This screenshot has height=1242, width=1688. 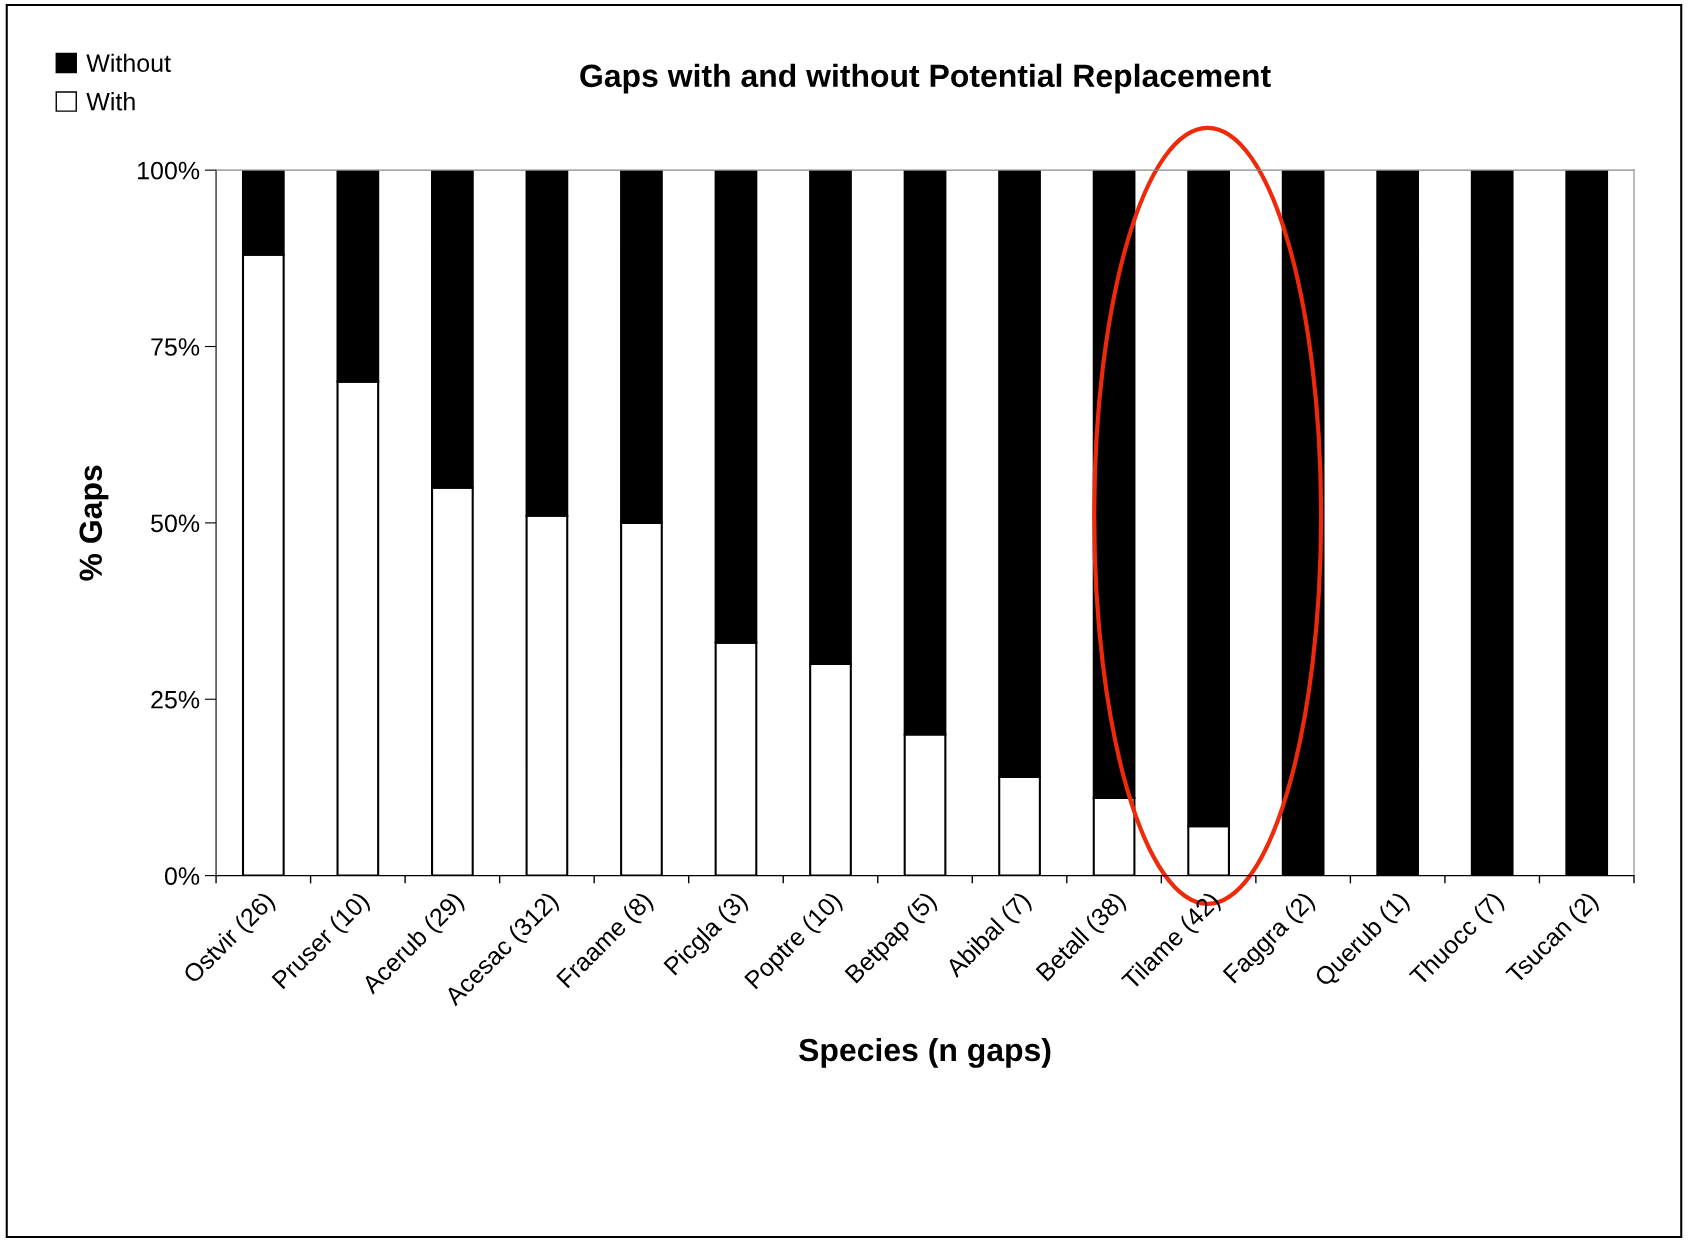 What do you see at coordinates (925, 78) in the screenshot?
I see `chart-title: Gaps with and without Potential Replacement` at bounding box center [925, 78].